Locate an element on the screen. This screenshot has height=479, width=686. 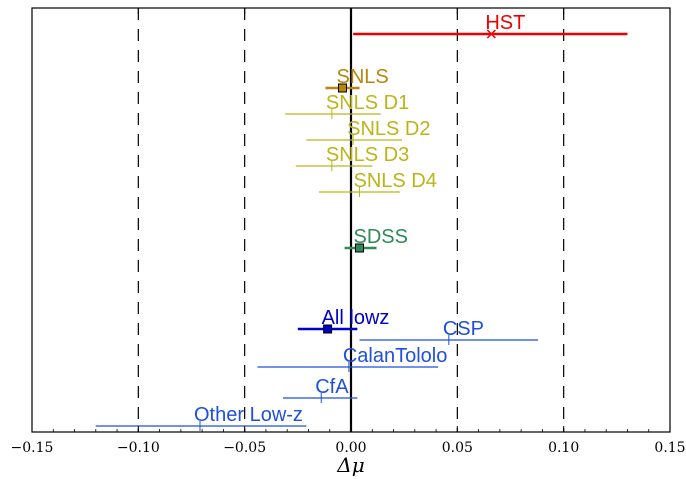
point-label: SNLS D2 is located at coordinates (388, 129).